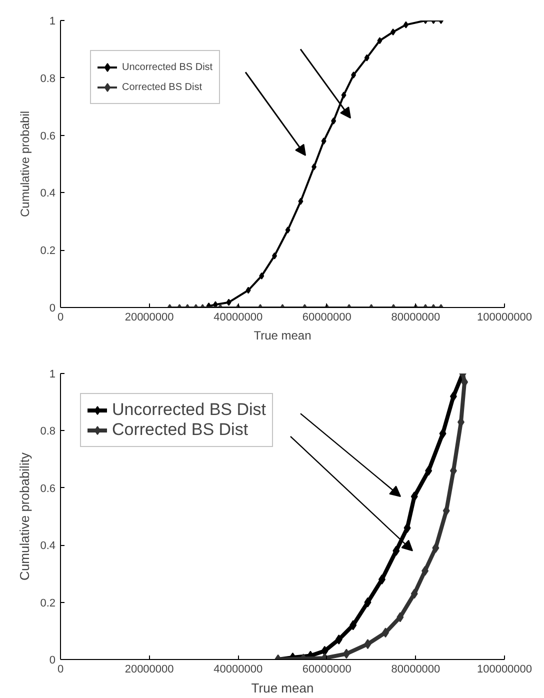 The height and width of the screenshot is (698, 544). What do you see at coordinates (25, 164) in the screenshot?
I see `y-axis-title: Cumulative probabil` at bounding box center [25, 164].